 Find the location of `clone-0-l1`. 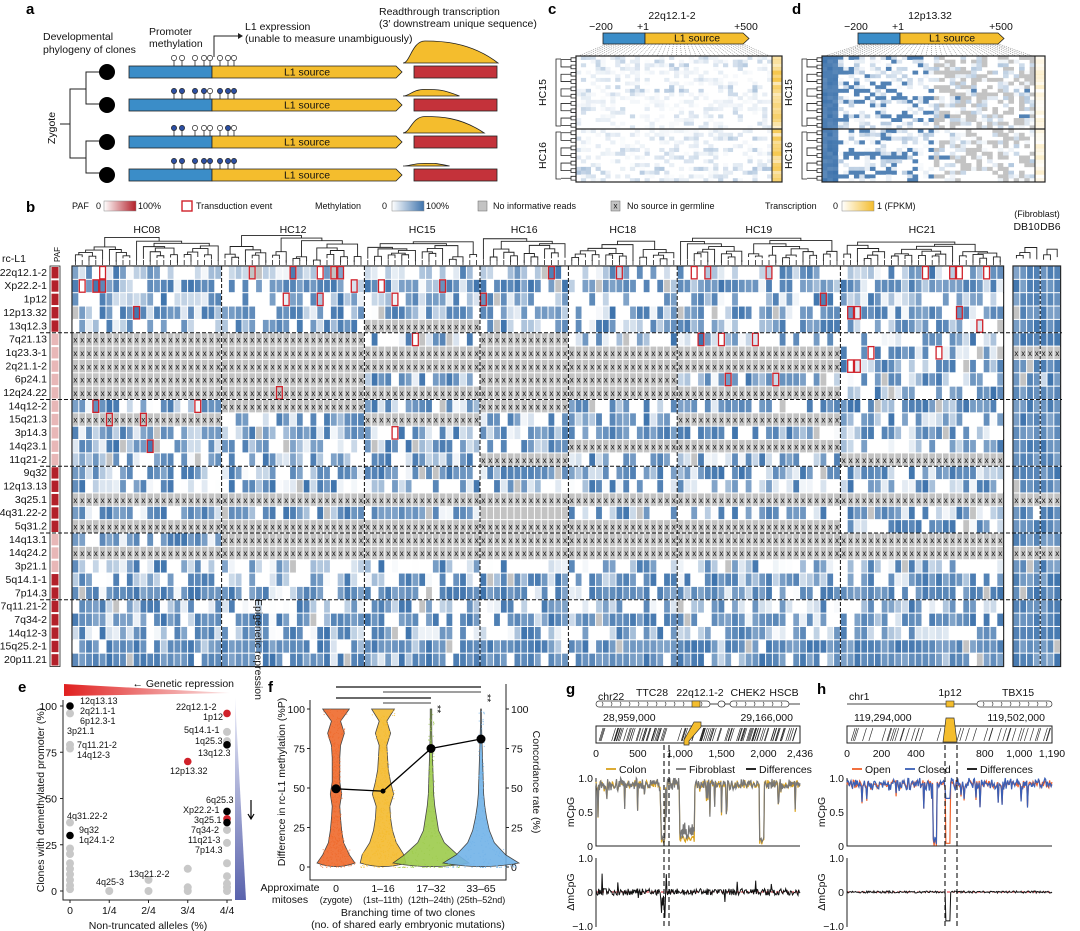

clone-0-l1 is located at coordinates (307, 72).